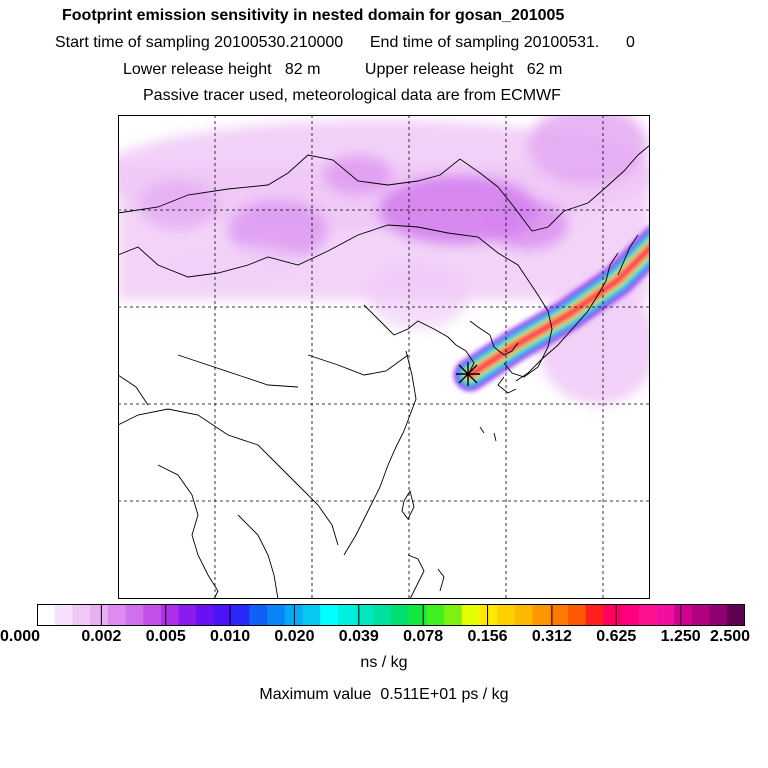 The image size is (768, 768). What do you see at coordinates (423, 636) in the screenshot?
I see `colorbar-tick-label: 0.078` at bounding box center [423, 636].